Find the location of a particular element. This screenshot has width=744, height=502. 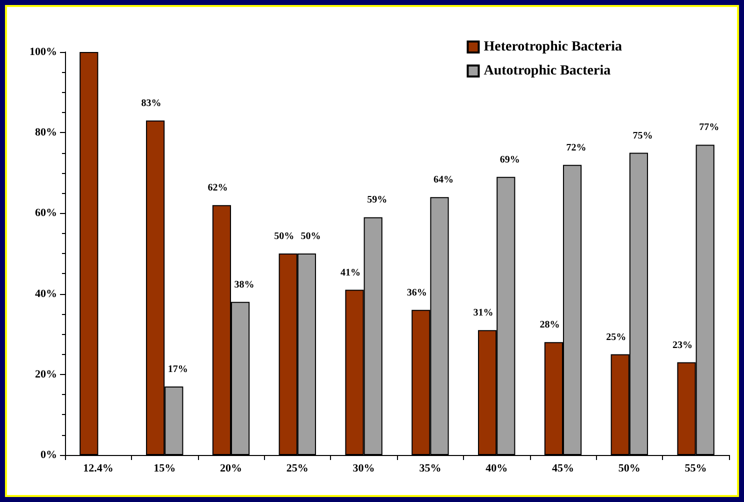

y-tick-label: 20% is located at coordinates (46, 374).